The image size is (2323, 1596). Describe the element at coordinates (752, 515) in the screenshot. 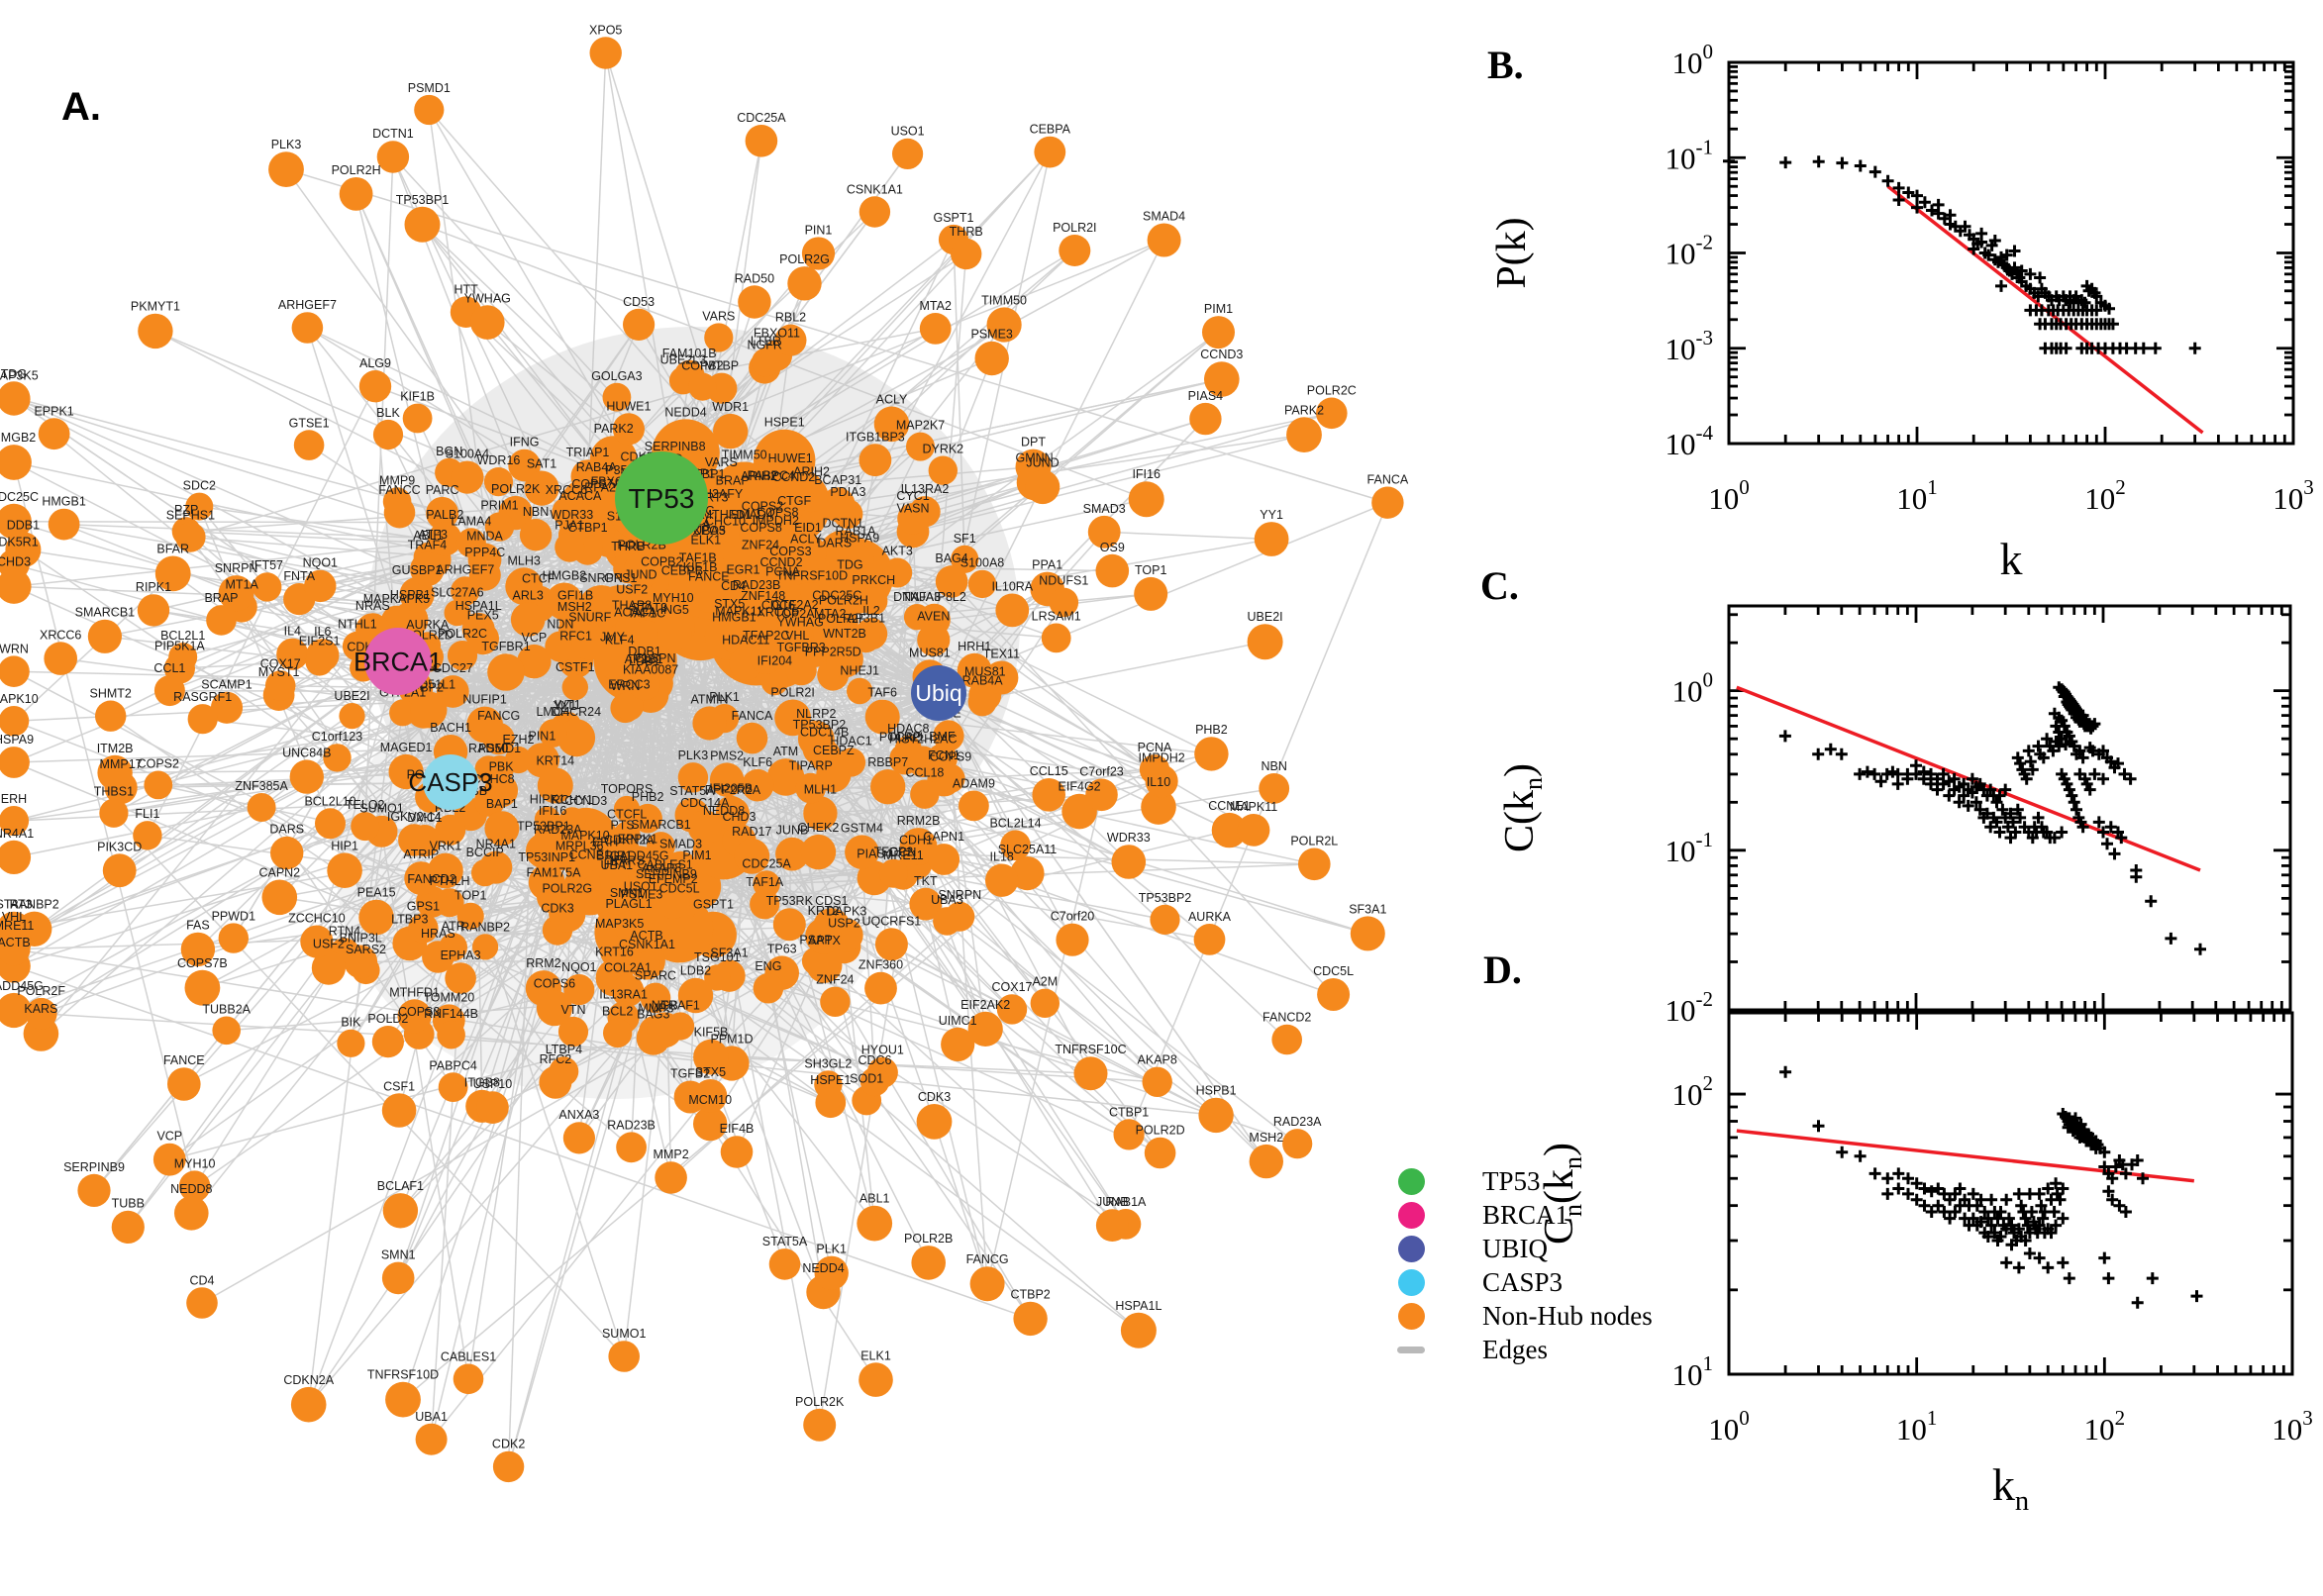

I see `gene-node-label: SMAD4` at that location.